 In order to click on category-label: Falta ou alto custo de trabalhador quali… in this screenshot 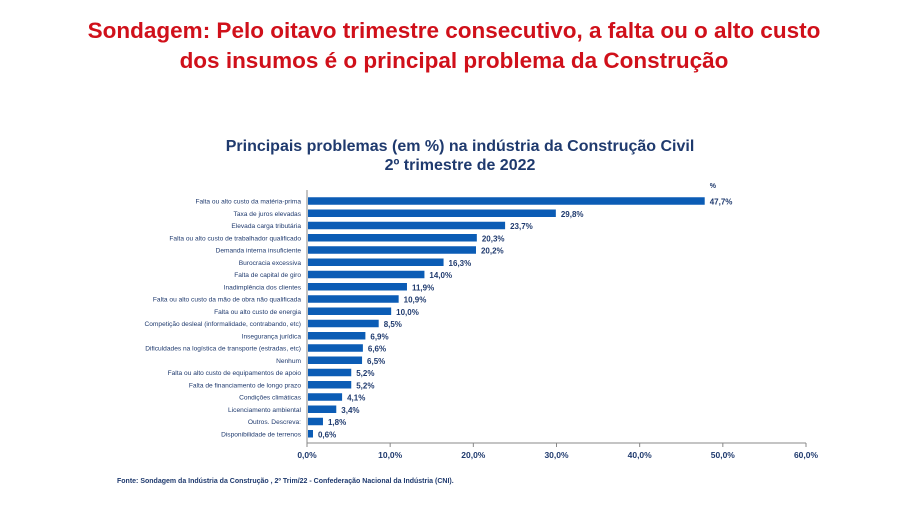, I will do `click(235, 238)`.